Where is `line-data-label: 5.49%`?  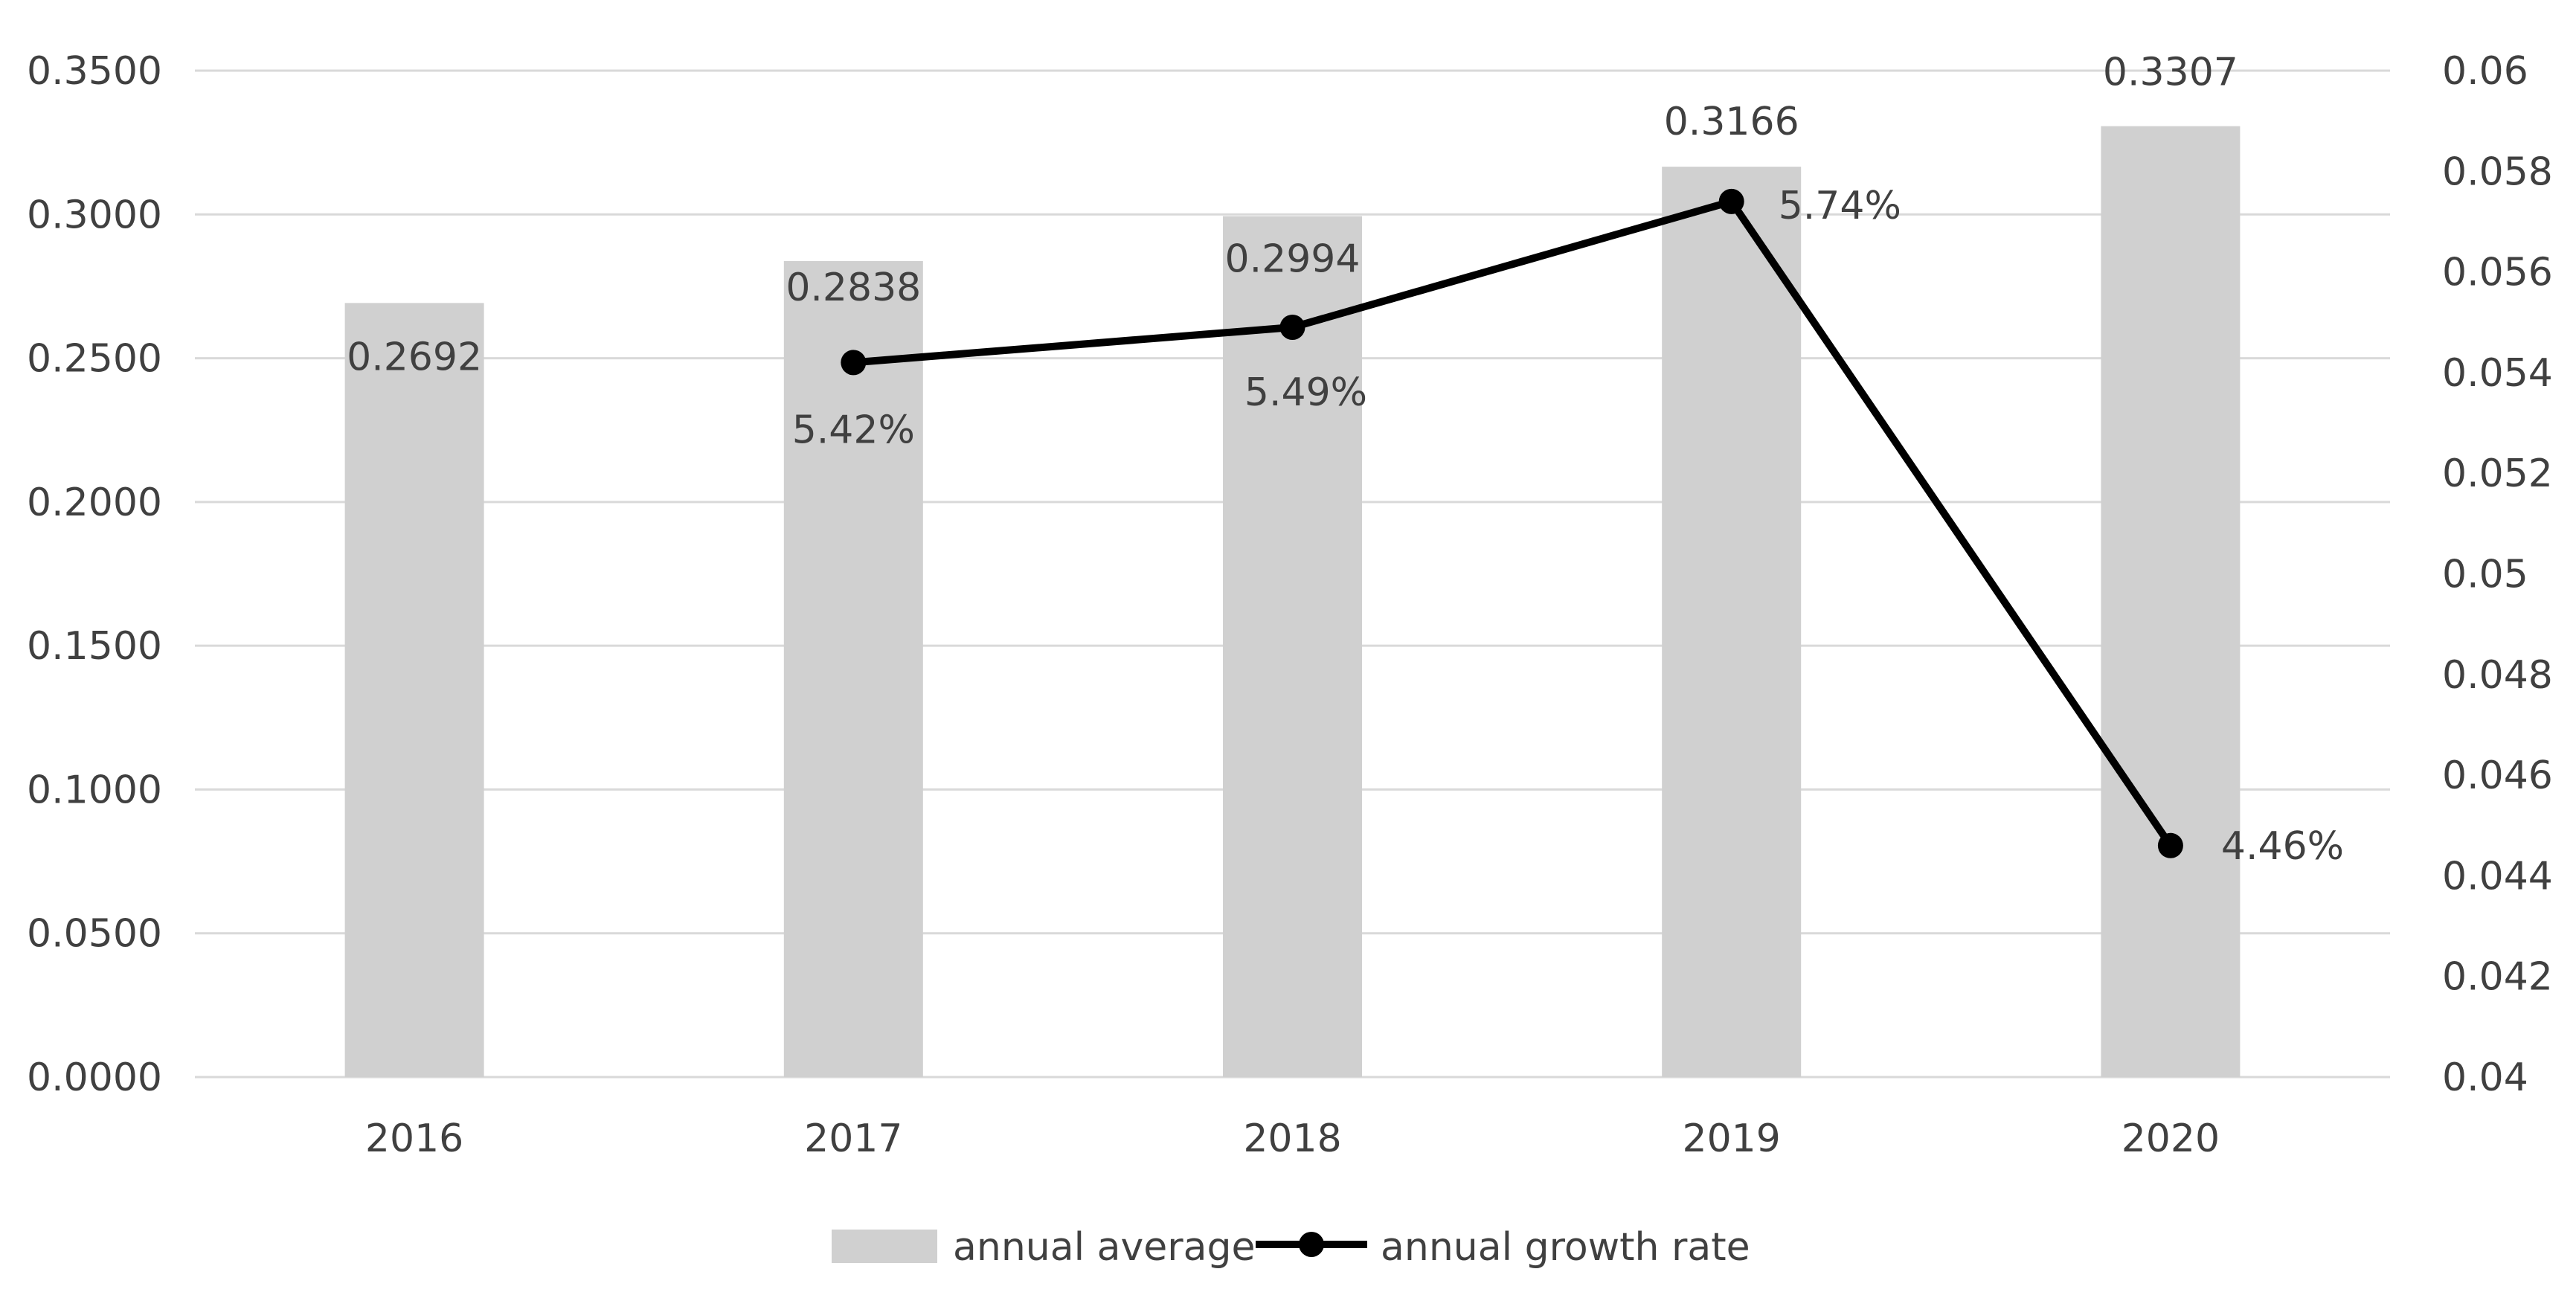 line-data-label: 5.49% is located at coordinates (1305, 393).